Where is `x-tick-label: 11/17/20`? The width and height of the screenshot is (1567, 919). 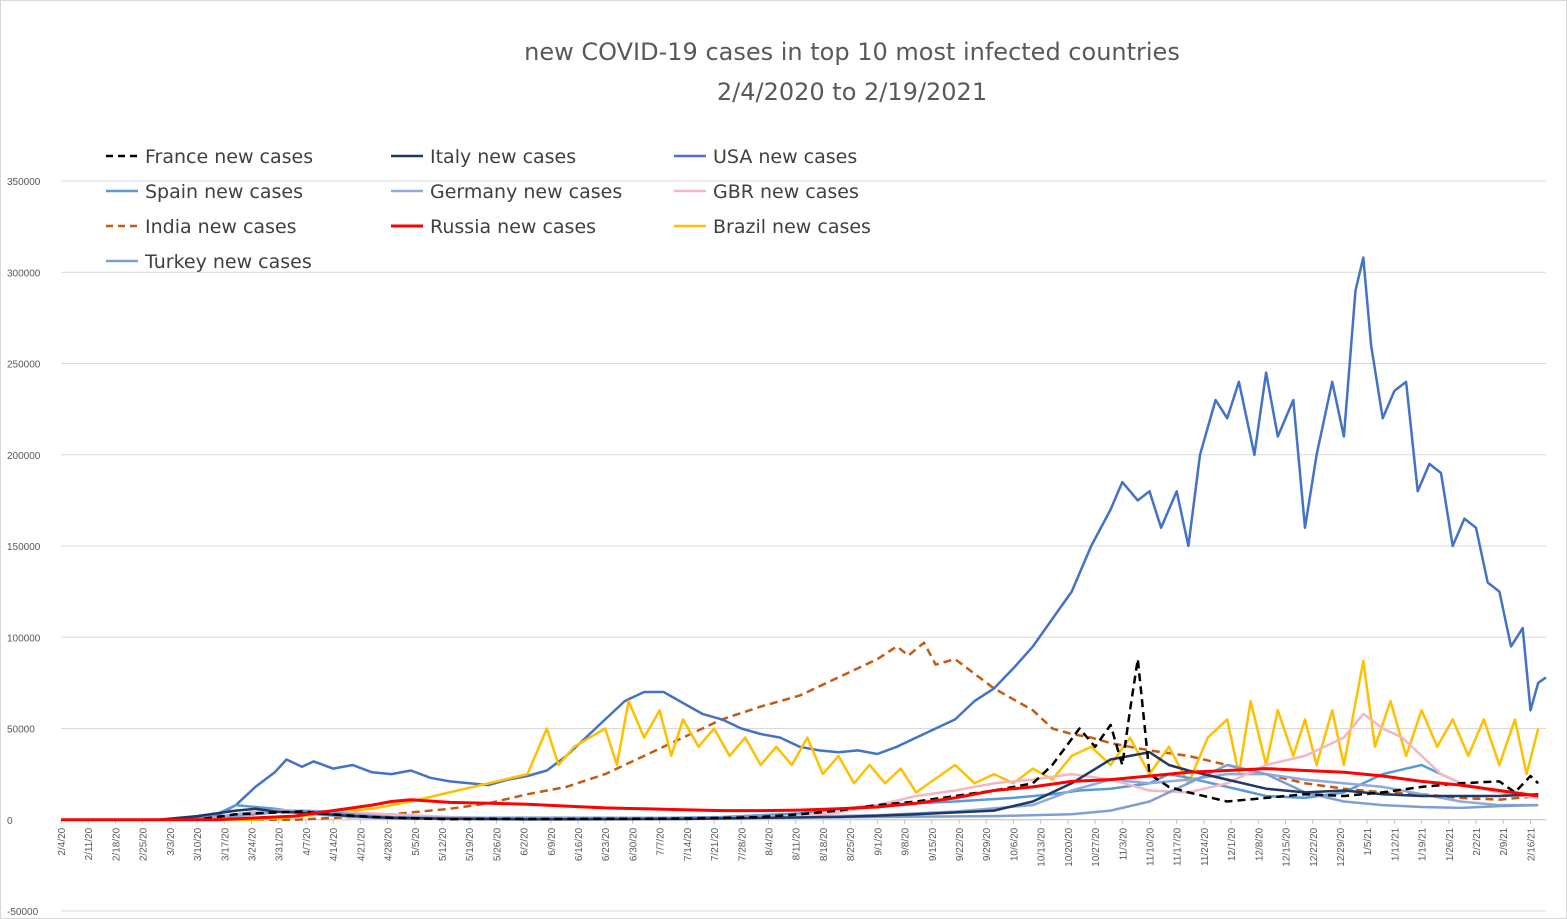 x-tick-label: 11/17/20 is located at coordinates (1178, 846).